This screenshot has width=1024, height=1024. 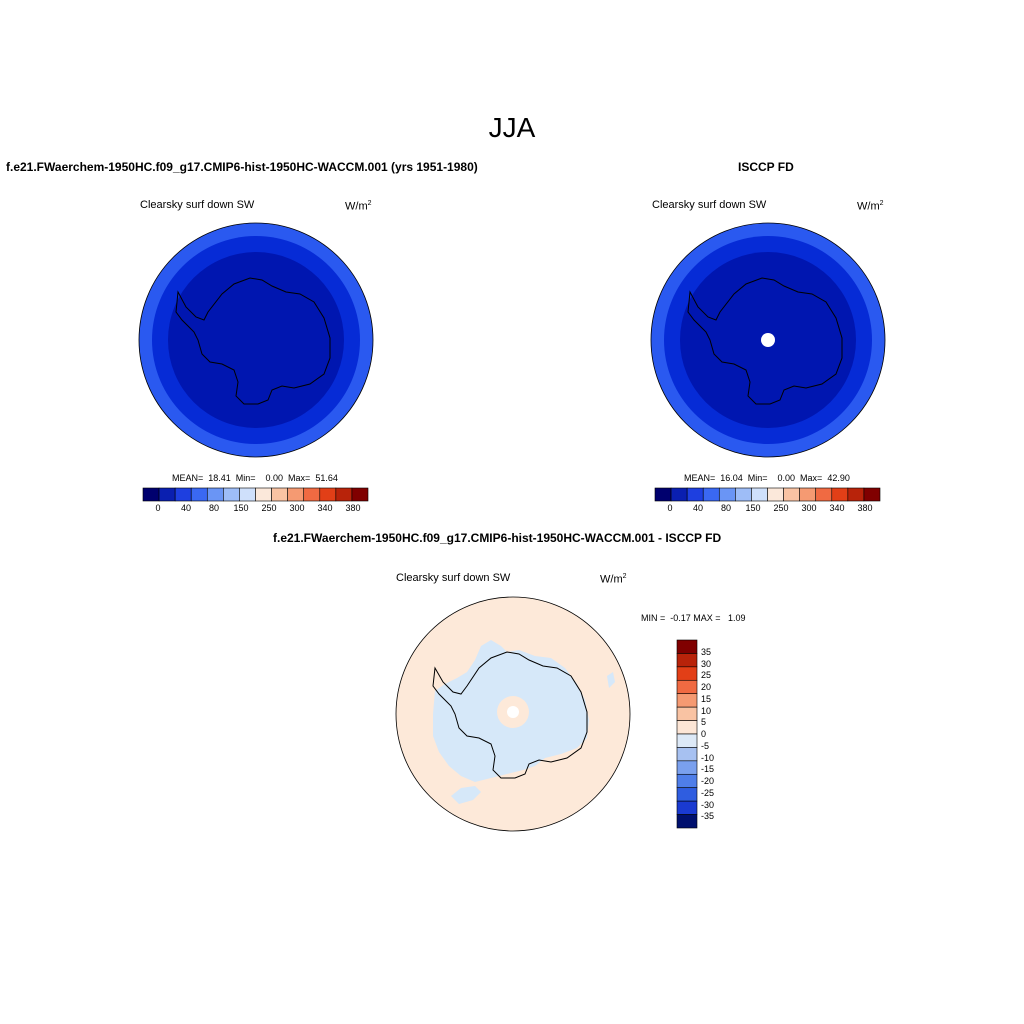 I want to click on right-polar-map, so click(x=768, y=340).